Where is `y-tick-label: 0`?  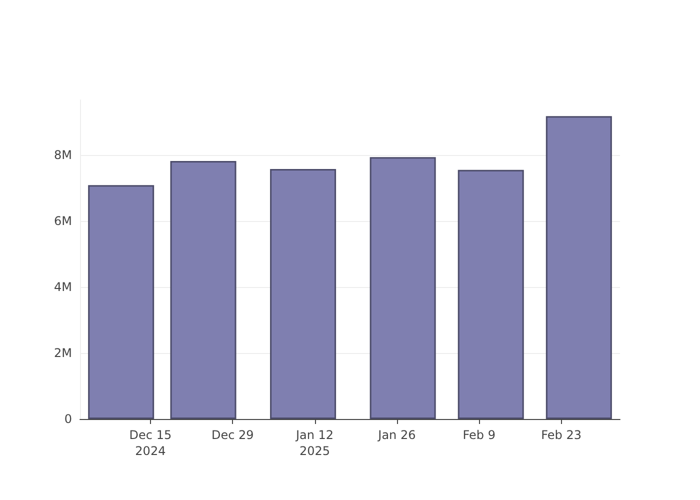 y-tick-label: 0 is located at coordinates (68, 419).